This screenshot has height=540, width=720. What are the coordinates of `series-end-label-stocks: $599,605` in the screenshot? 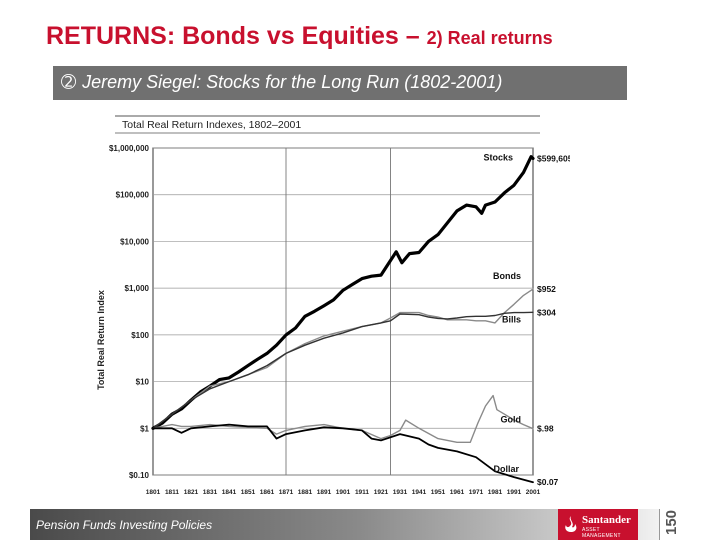 It's located at (553, 158).